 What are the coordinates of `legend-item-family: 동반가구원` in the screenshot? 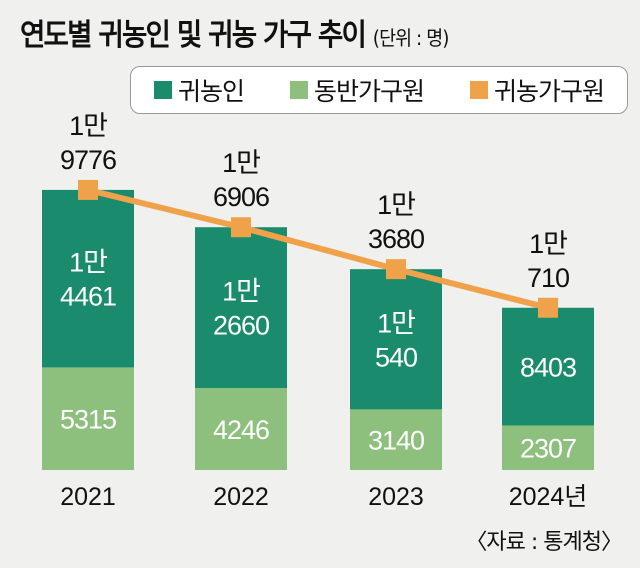 It's located at (357, 90).